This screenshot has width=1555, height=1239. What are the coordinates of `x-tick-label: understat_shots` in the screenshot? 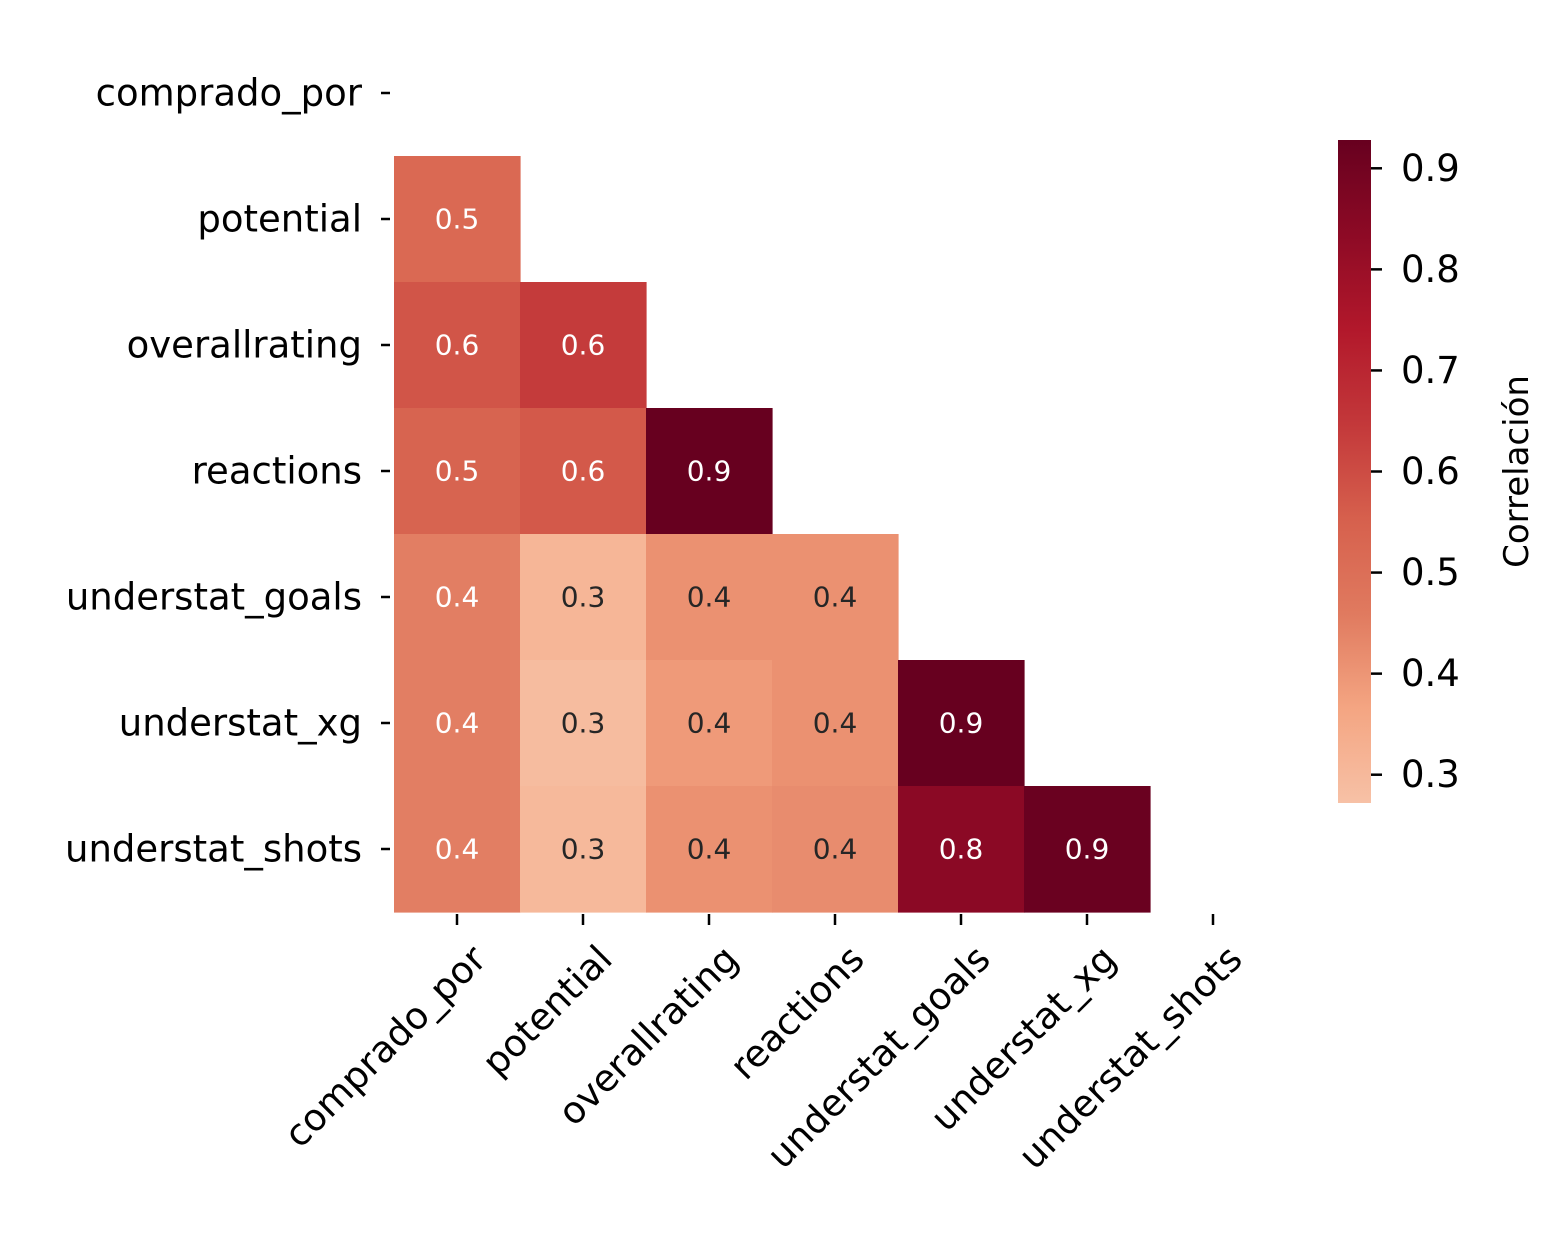 It's located at (1130, 1057).